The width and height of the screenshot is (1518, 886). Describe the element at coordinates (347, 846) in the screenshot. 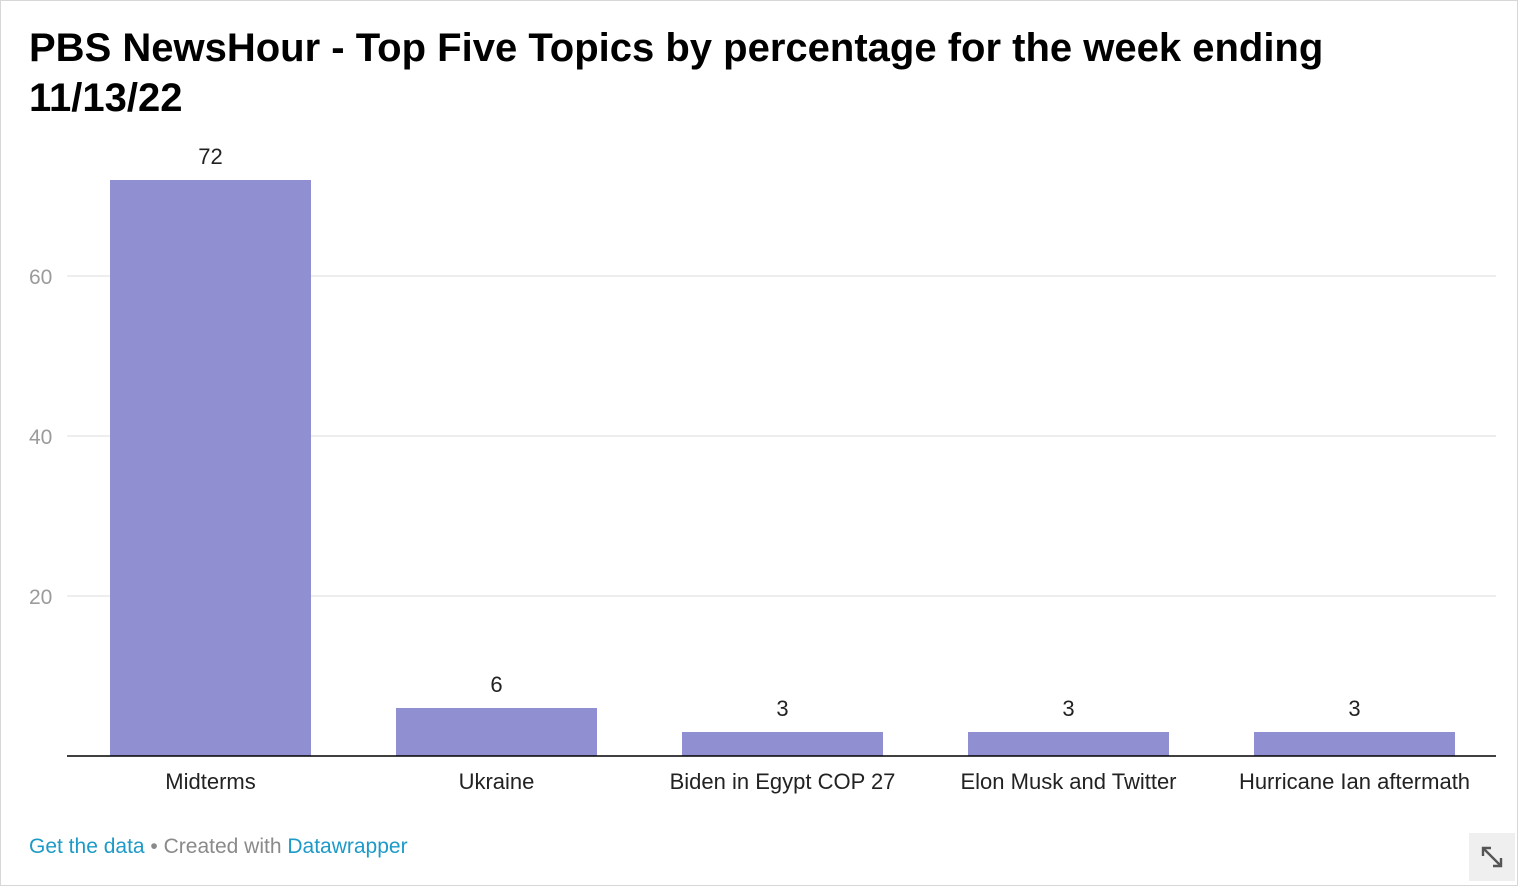

I see `datawrapper-link: Datawrapper` at that location.